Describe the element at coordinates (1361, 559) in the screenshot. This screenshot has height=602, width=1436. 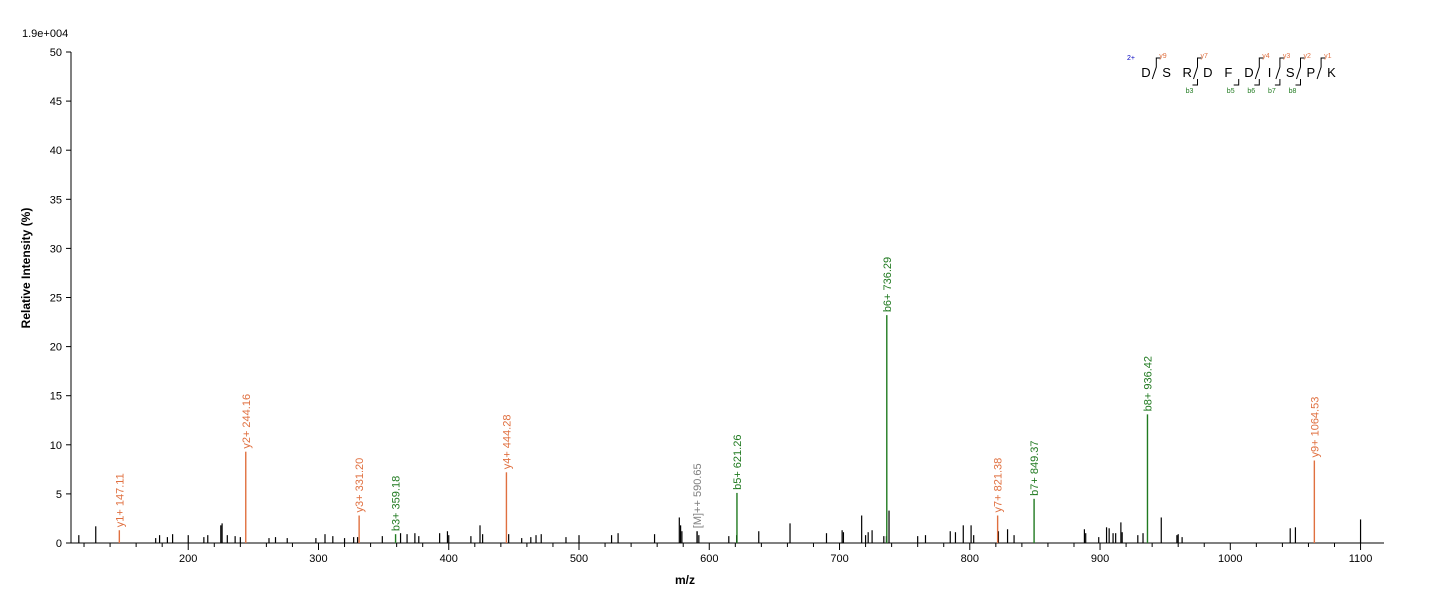
I see `x-tick-label: 1100` at that location.